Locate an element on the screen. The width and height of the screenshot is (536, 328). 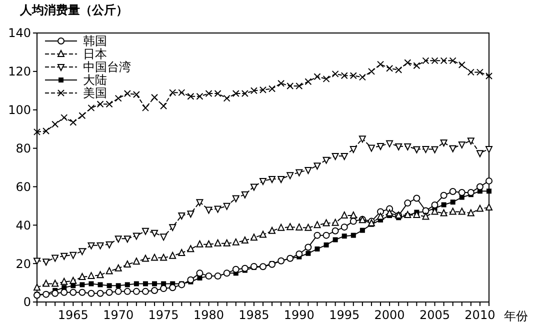
legend-label: 韩国 is located at coordinates (95, 41).